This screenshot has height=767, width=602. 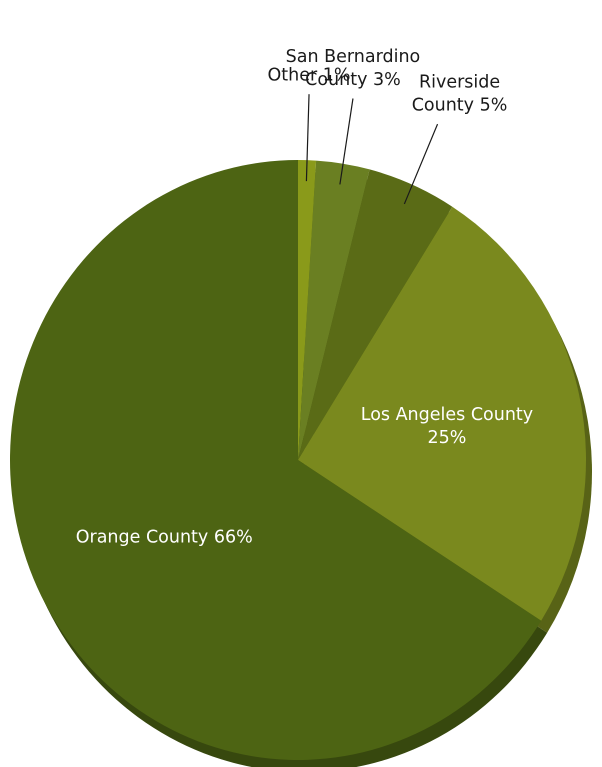 What do you see at coordinates (375, 314) in the screenshot?
I see `pie-slice-riverside-county` at bounding box center [375, 314].